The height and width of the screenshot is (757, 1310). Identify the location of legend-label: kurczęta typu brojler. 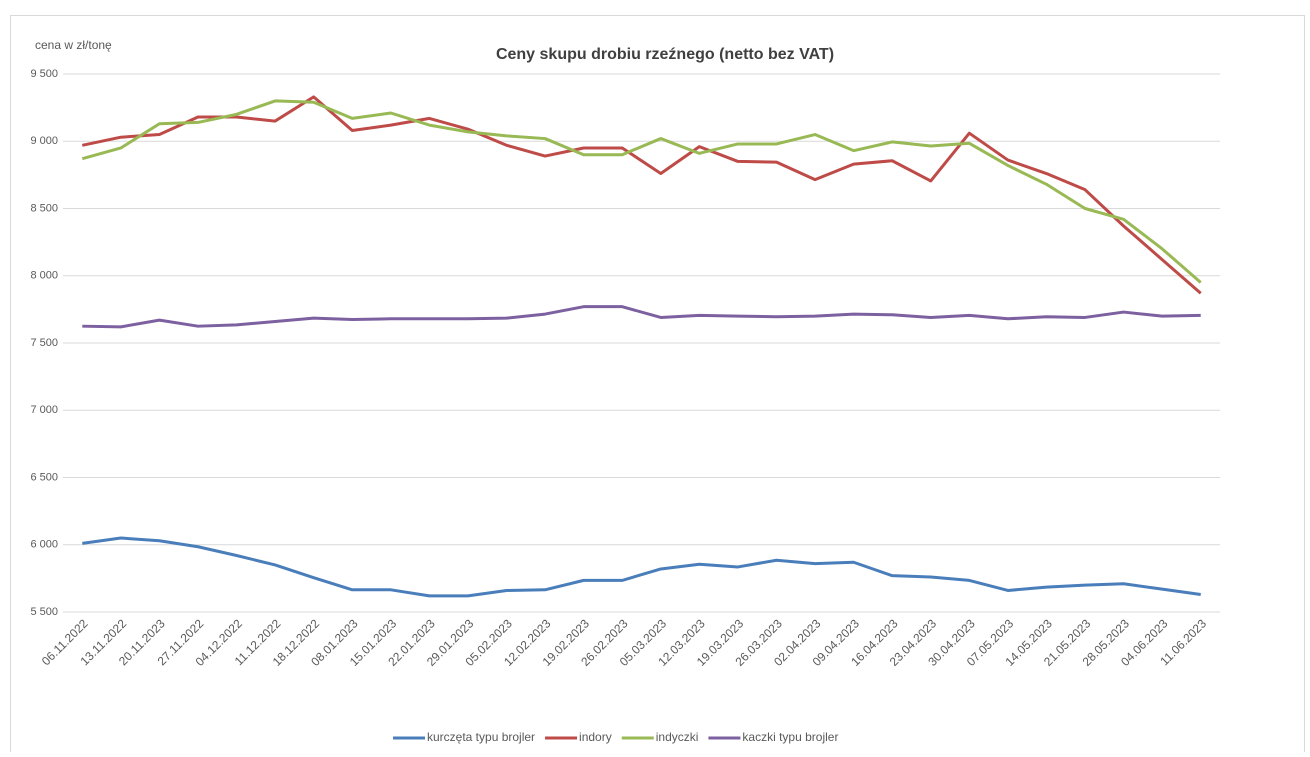
(481, 737).